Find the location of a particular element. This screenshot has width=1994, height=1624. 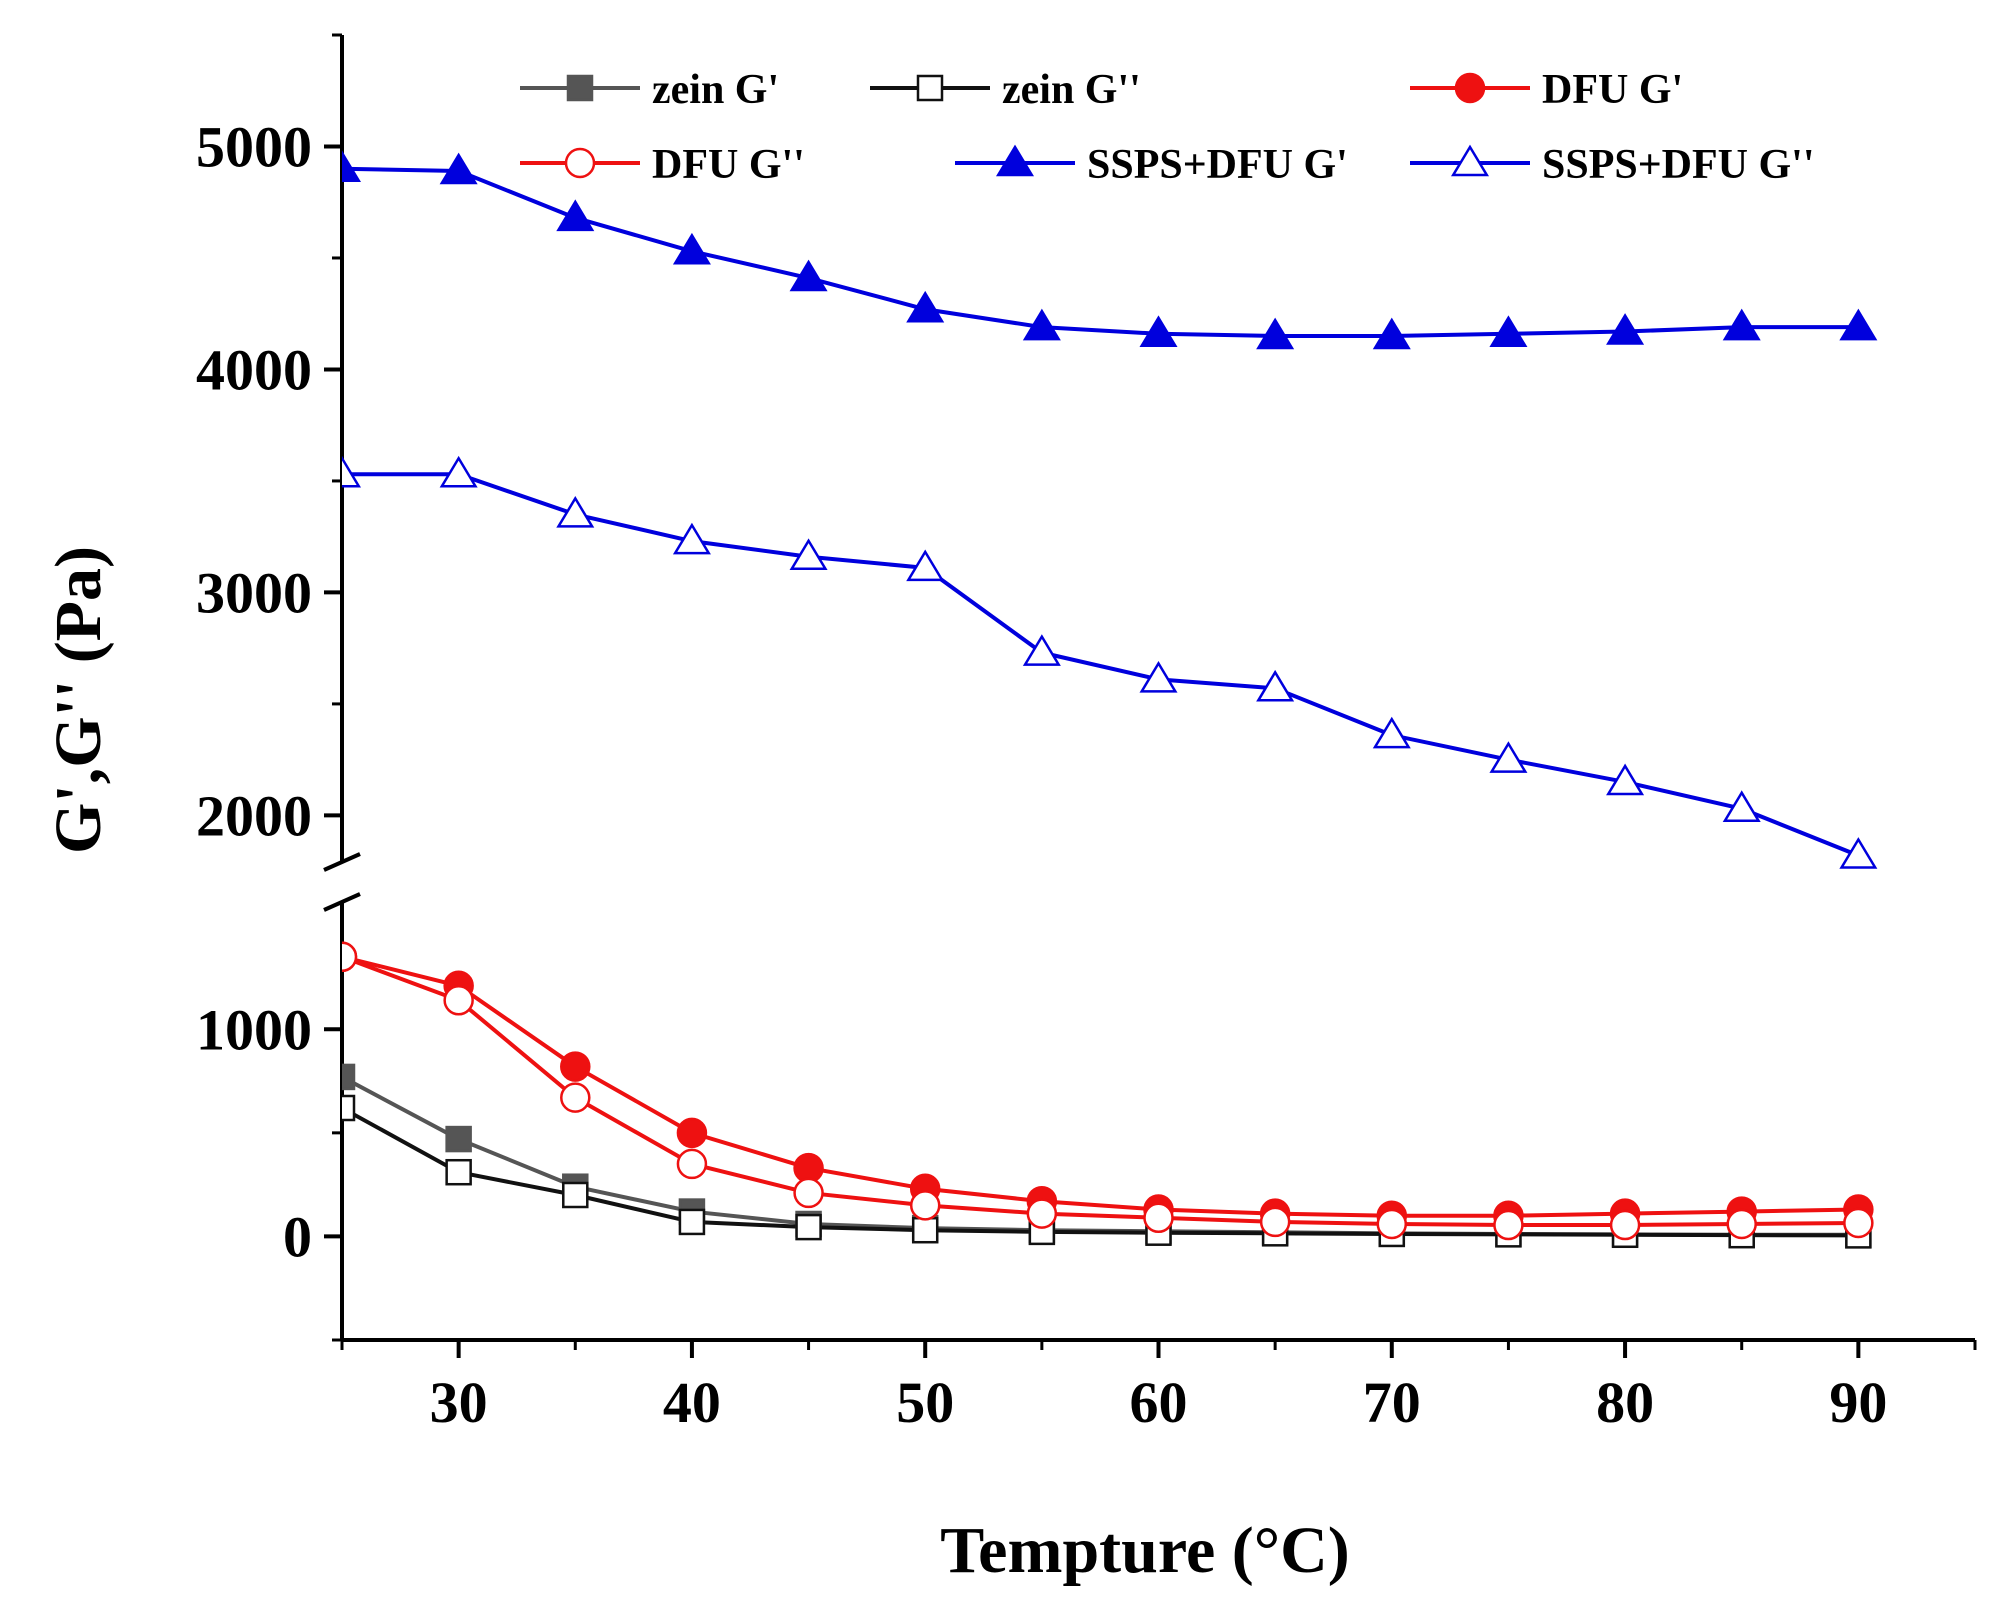

series-line-ssps-dfu-g is located at coordinates (1100, 252).